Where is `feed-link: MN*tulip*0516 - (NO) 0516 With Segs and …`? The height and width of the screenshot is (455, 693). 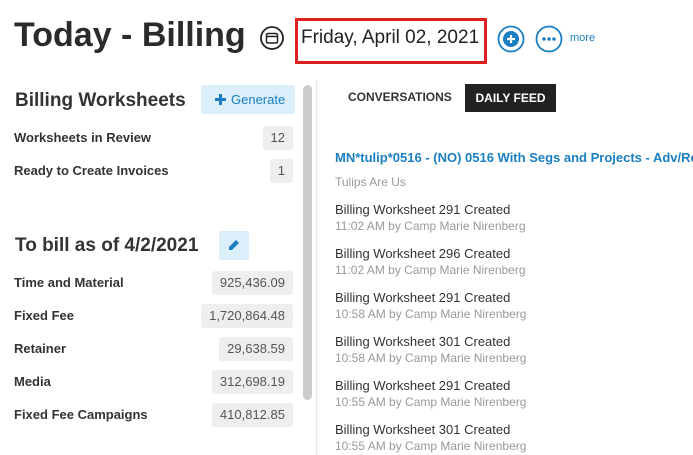 feed-link: MN*tulip*0516 - (NO) 0516 With Segs and … is located at coordinates (514, 157).